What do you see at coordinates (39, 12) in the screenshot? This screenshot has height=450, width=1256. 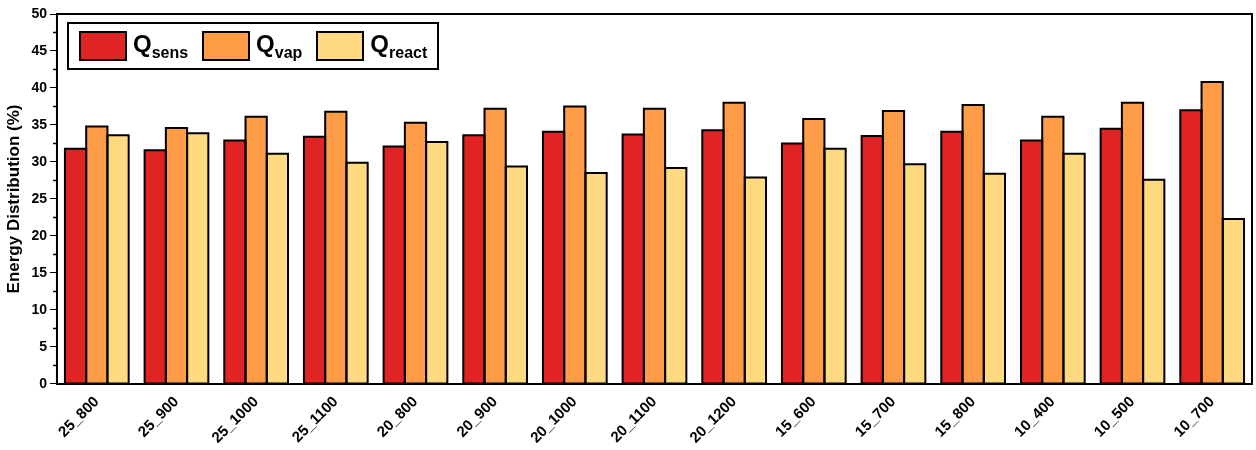 I see `y-tick-label: 50` at bounding box center [39, 12].